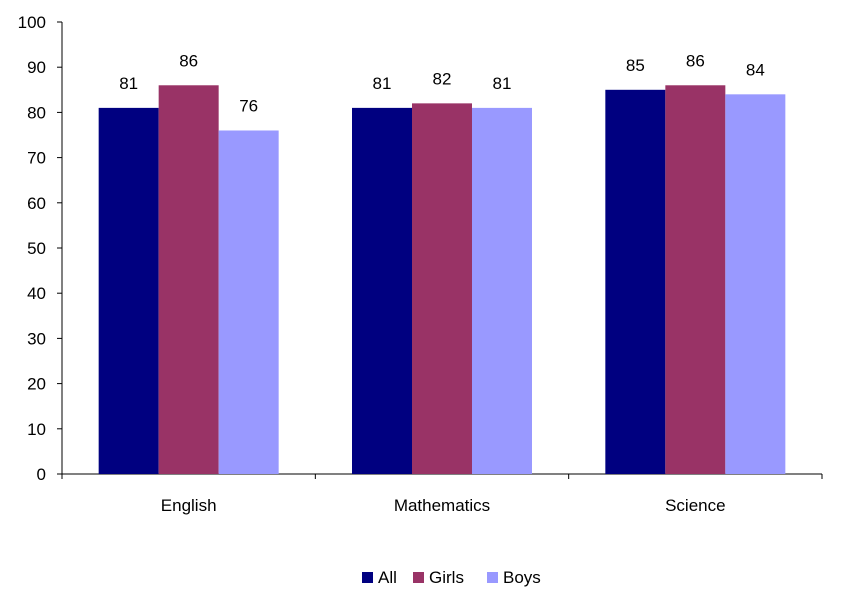  What do you see at coordinates (387, 577) in the screenshot?
I see `legend-label-all: All` at bounding box center [387, 577].